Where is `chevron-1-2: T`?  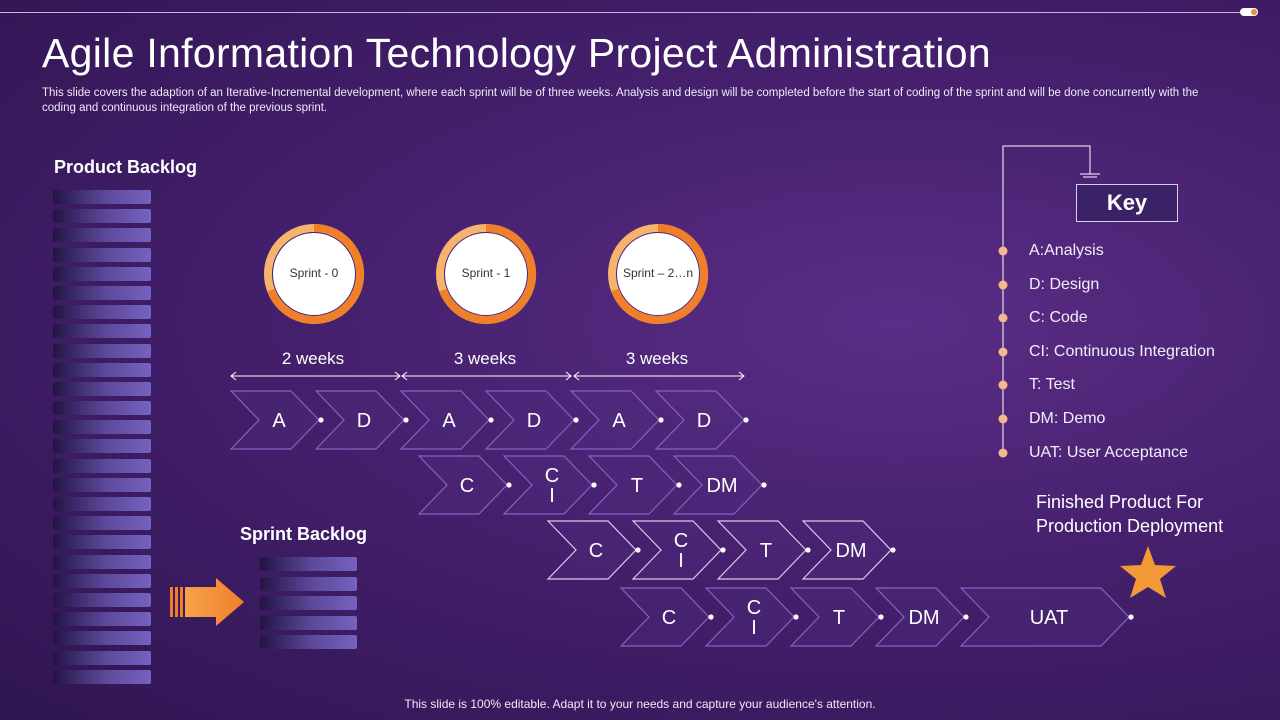 chevron-1-2: T is located at coordinates (634, 485).